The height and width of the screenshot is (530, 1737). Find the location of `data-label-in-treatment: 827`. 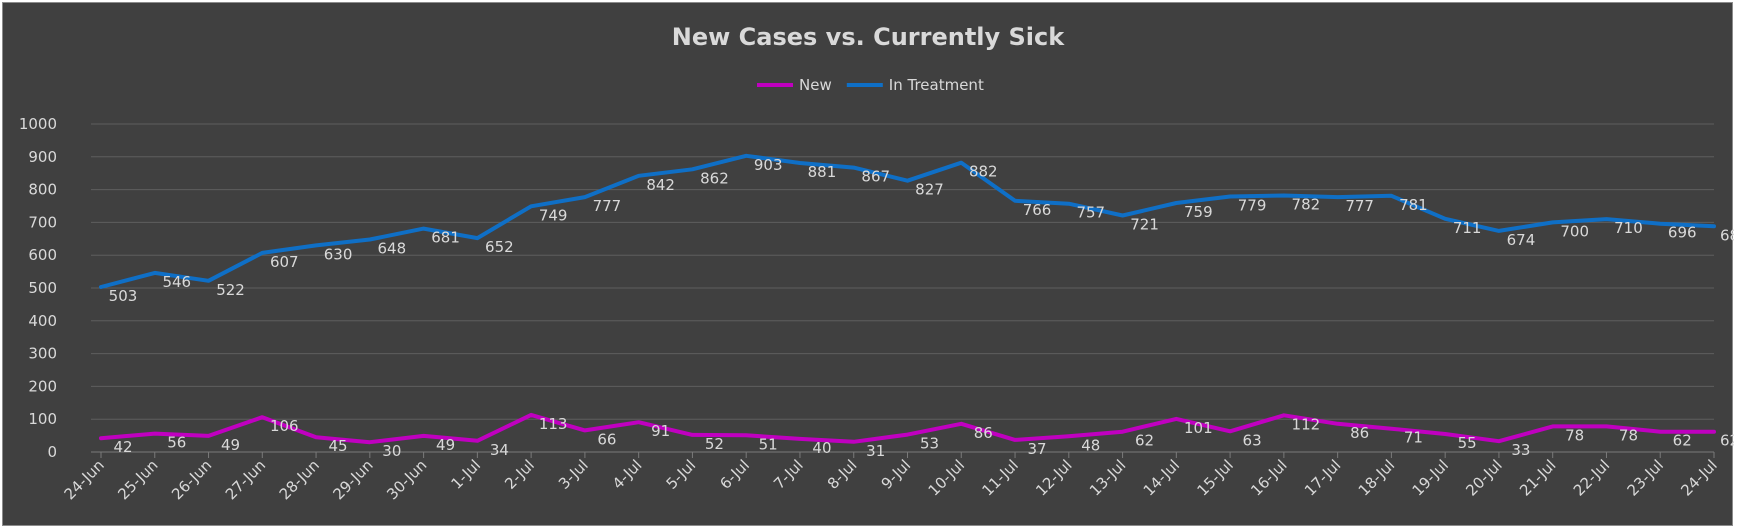

data-label-in-treatment: 827 is located at coordinates (929, 190).